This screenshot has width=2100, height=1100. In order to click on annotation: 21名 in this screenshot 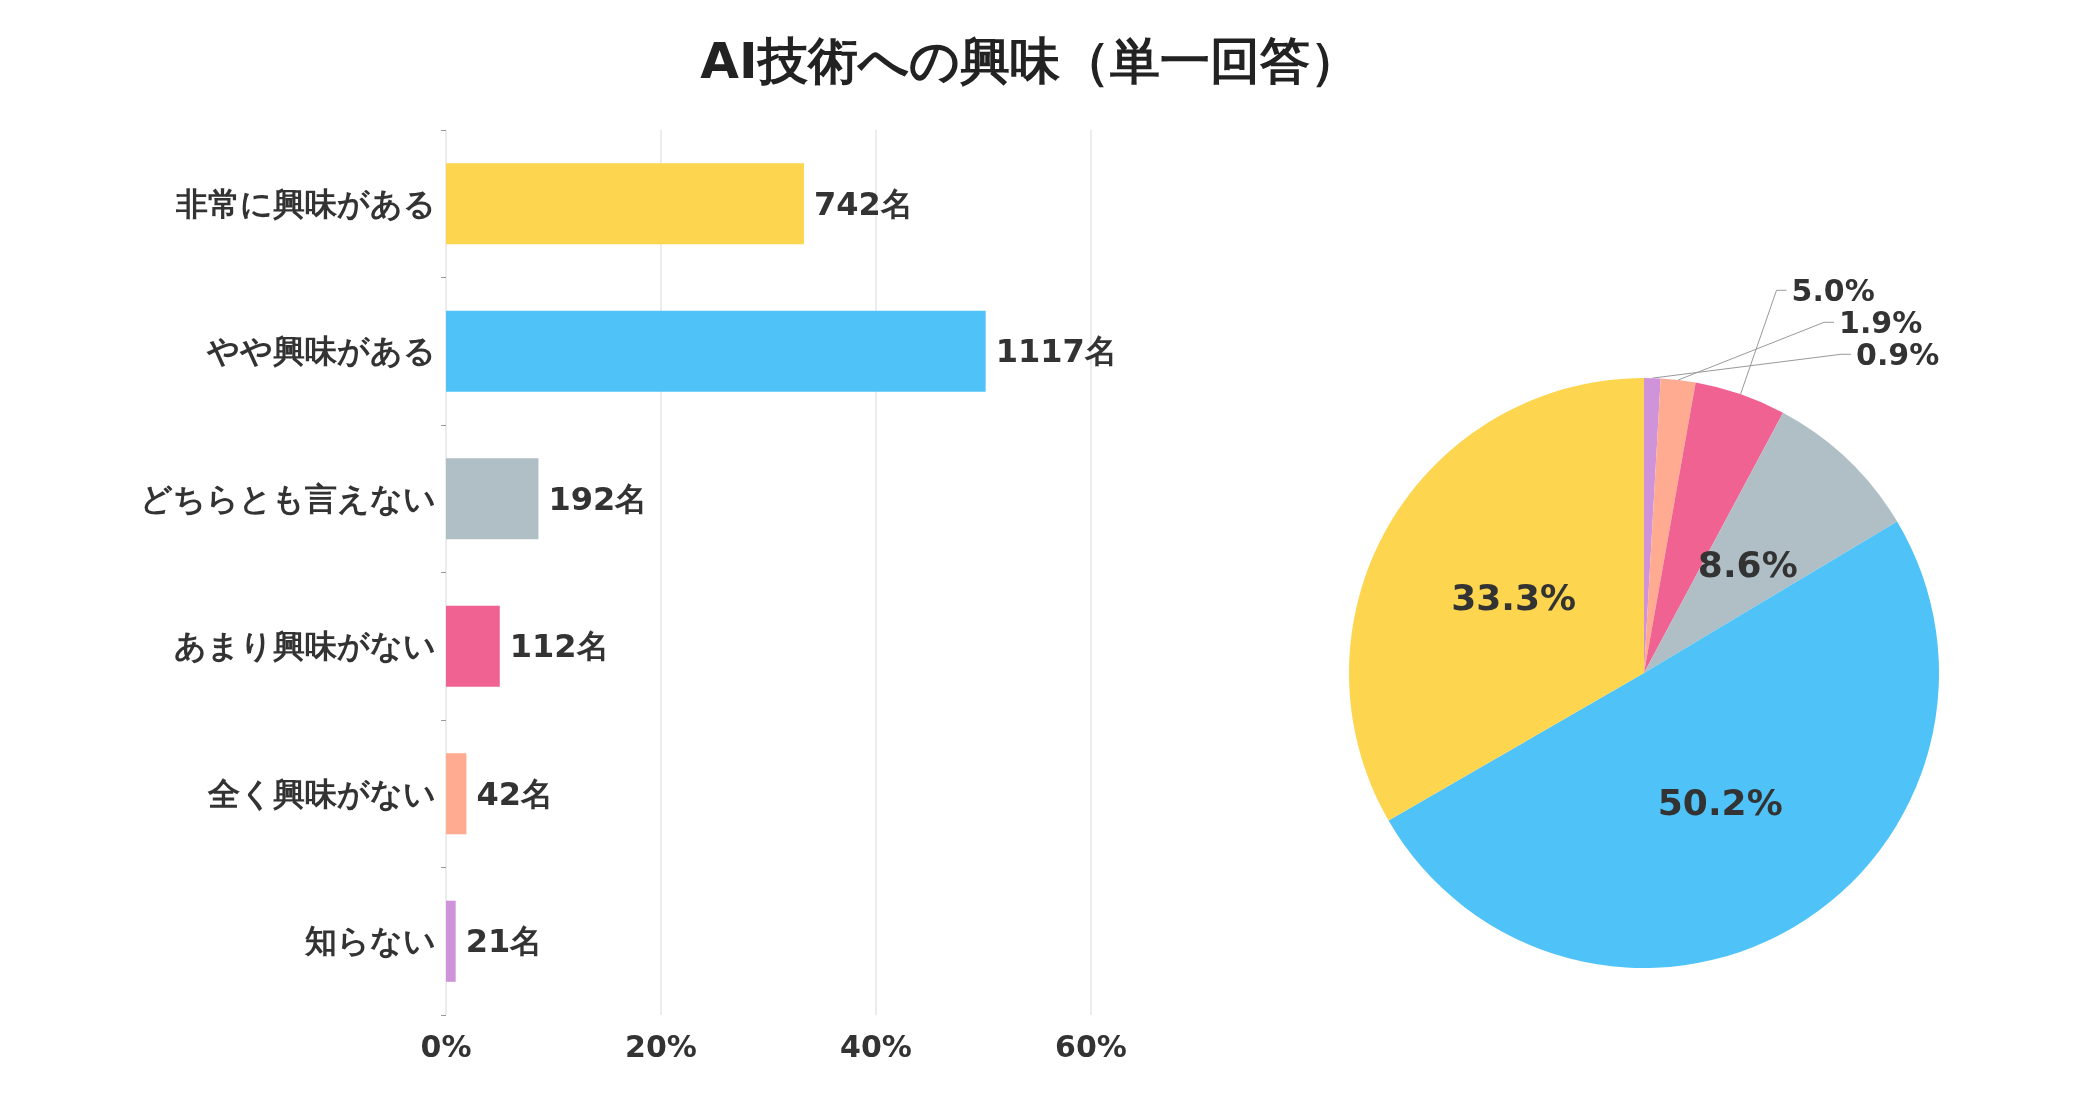, I will do `click(504, 941)`.